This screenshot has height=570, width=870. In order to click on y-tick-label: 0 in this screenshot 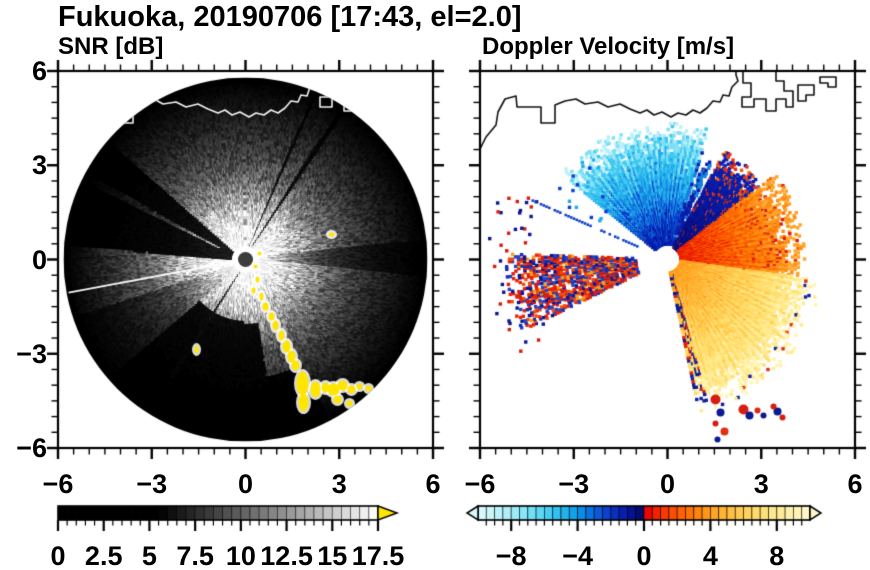, I will do `click(39, 259)`.